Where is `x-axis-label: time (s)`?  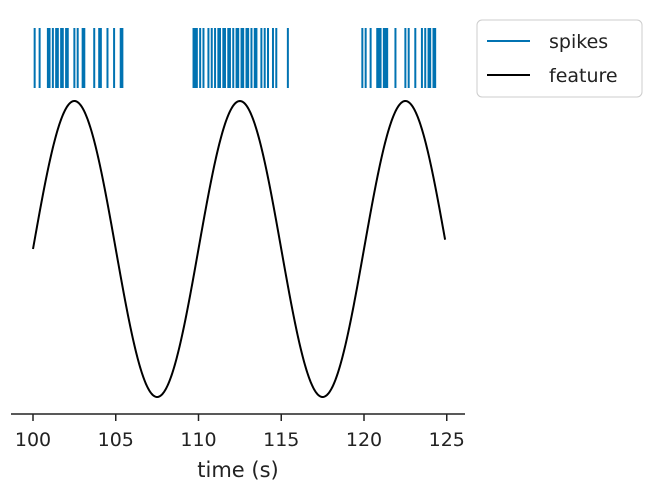
x-axis-label: time (s) is located at coordinates (237, 470).